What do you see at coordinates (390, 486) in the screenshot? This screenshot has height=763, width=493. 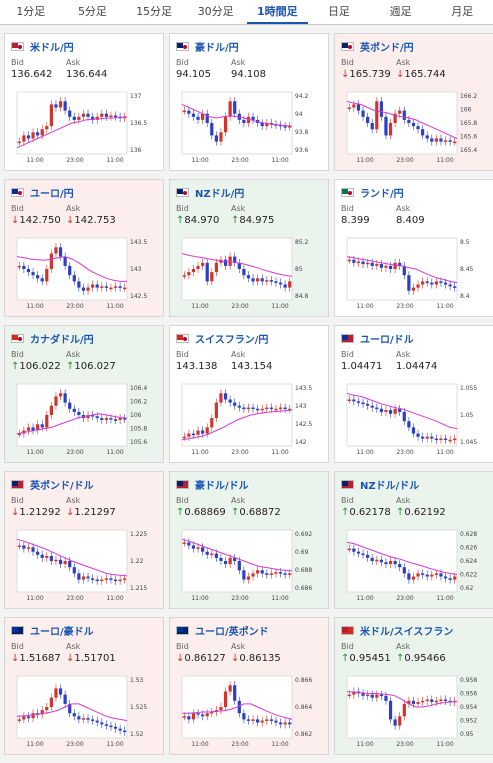 I see `pair-name-link: NZドル/ドル` at bounding box center [390, 486].